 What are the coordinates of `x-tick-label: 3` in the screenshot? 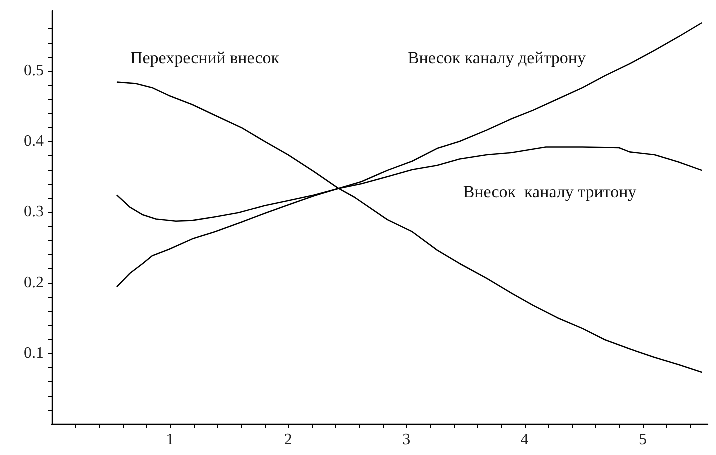 It's located at (406, 440).